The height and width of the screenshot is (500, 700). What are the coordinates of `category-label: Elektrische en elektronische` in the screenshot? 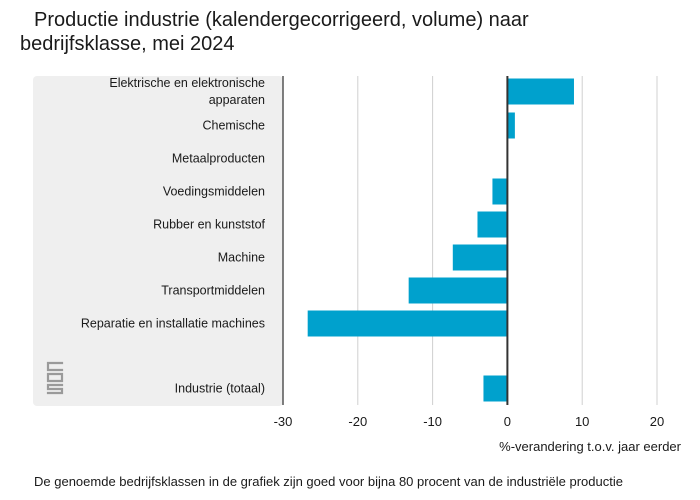 It's located at (187, 83).